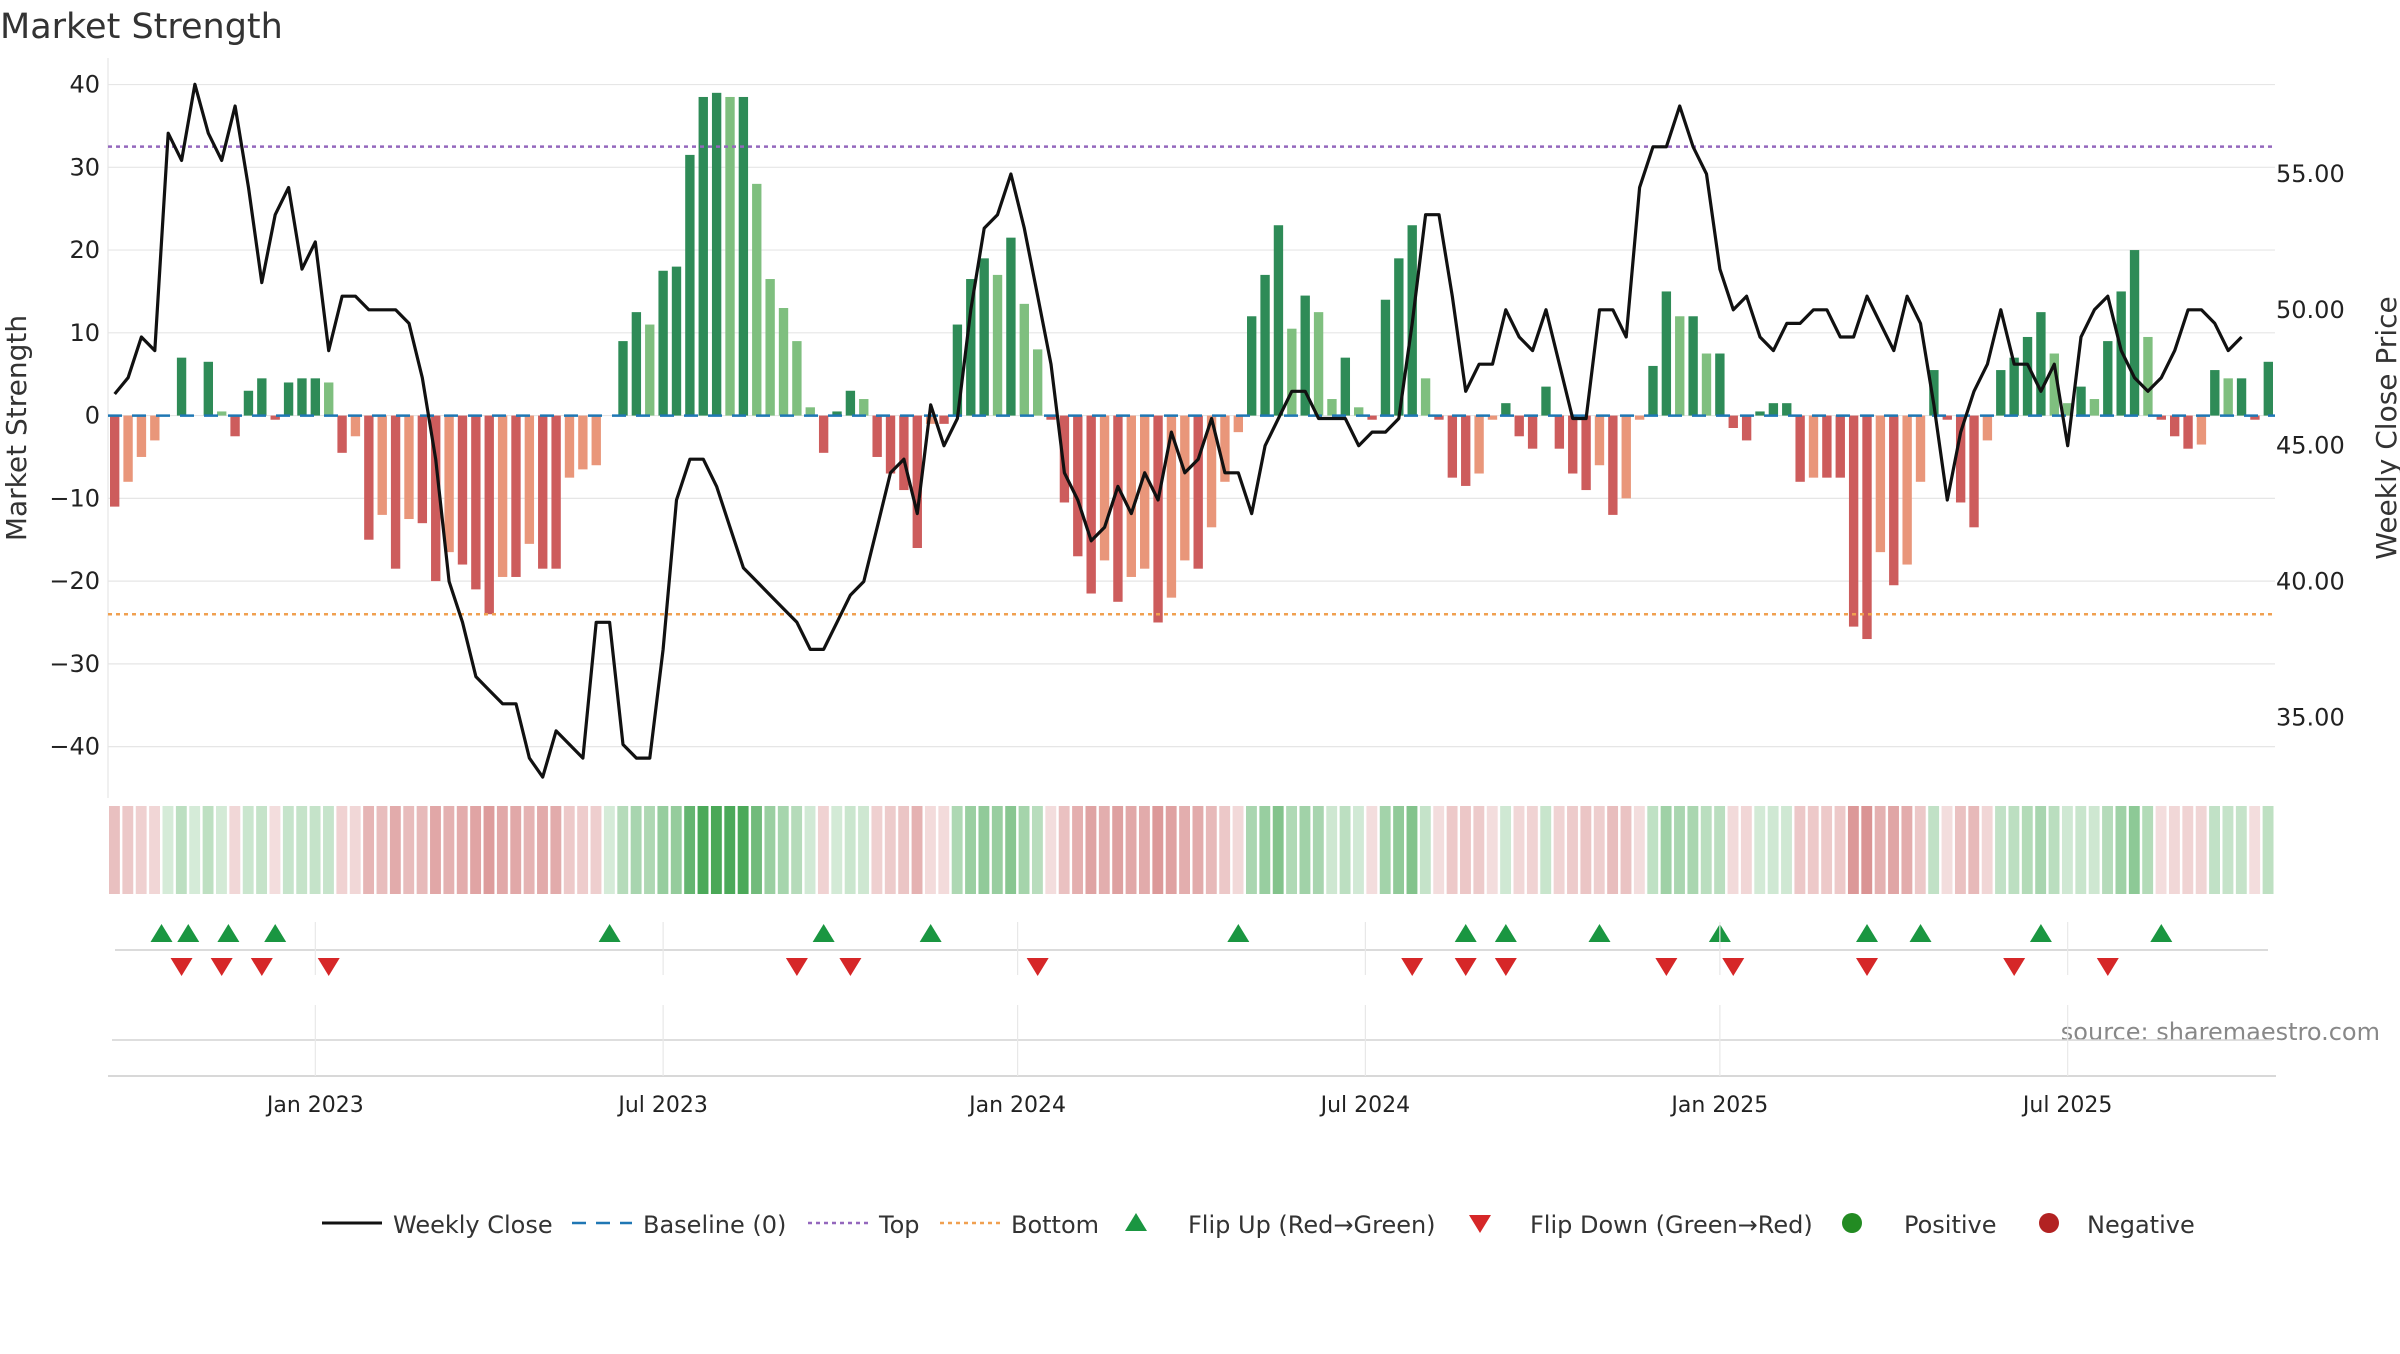 The image size is (2400, 1354). Describe the element at coordinates (74, 664) in the screenshot. I see `strength-tick-label: −30` at that location.